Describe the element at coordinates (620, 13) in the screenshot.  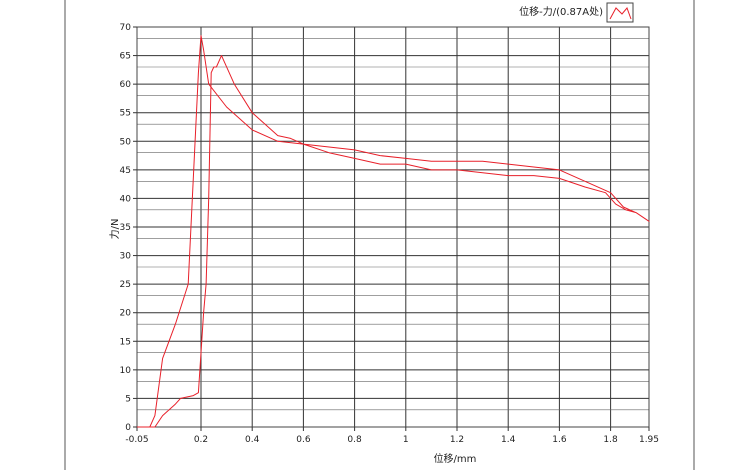
I see `legend-line-icon` at that location.